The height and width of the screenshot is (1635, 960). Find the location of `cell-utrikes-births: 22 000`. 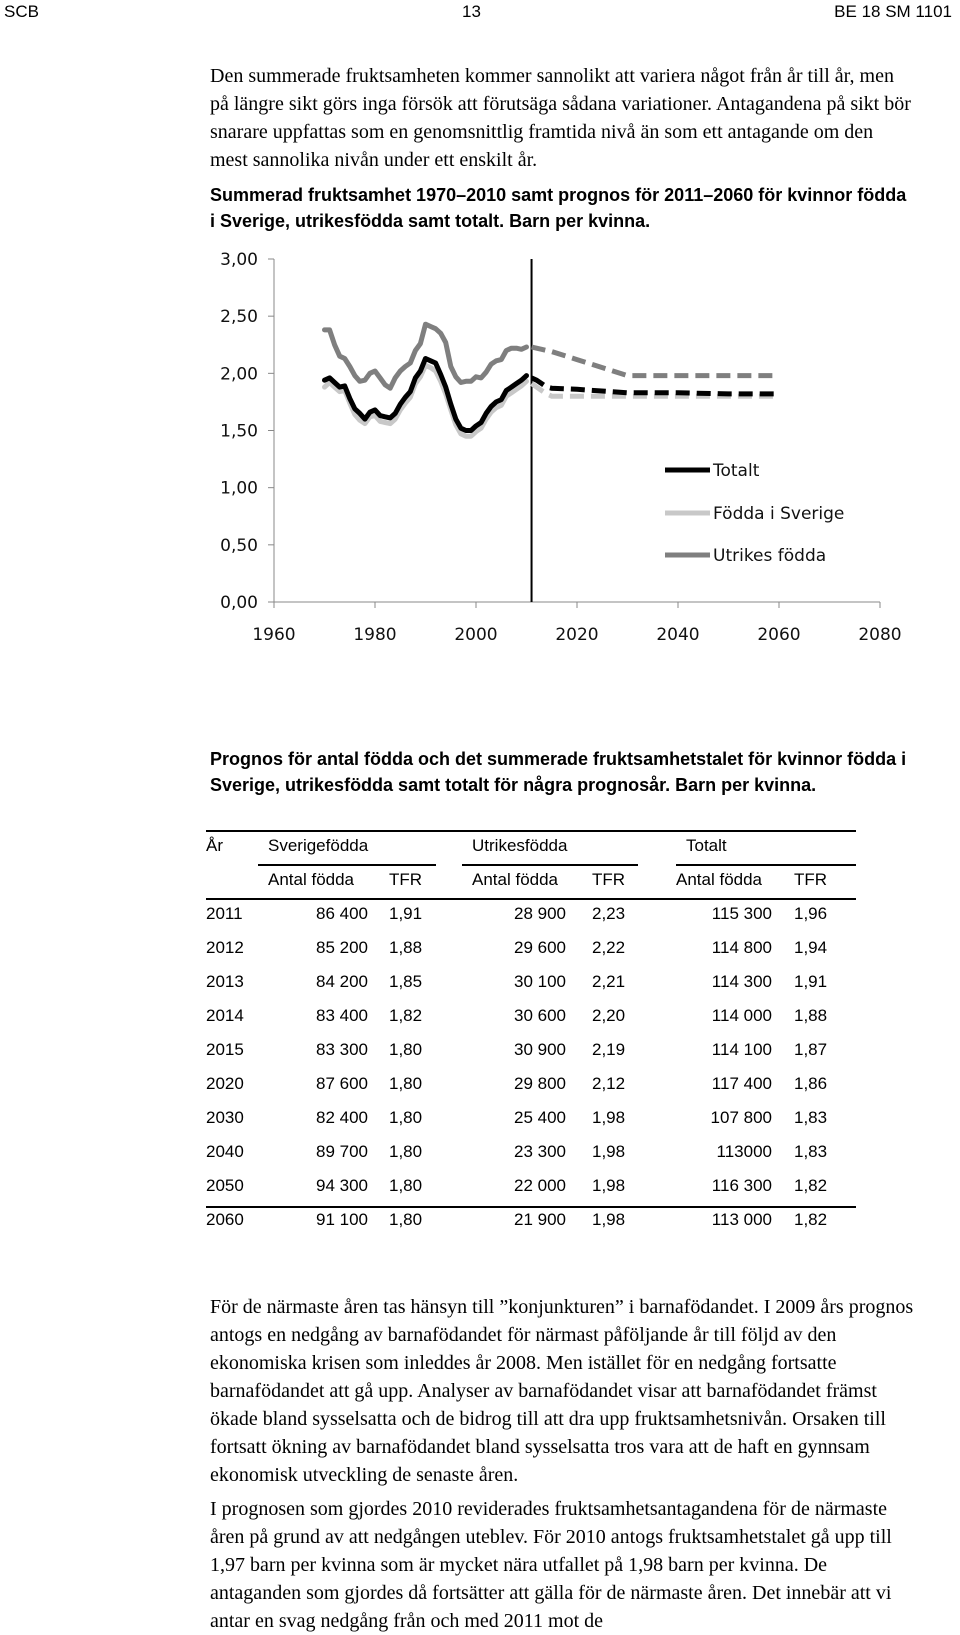

cell-utrikes-births: 22 000 is located at coordinates (540, 1185).